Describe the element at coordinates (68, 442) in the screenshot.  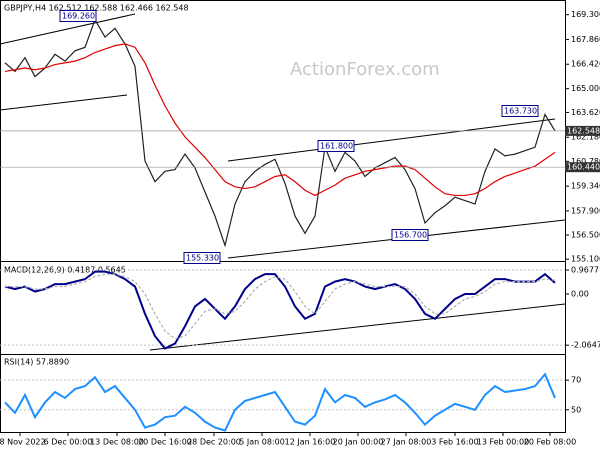
I see `x-tick-label: 6 Dec 00:00` at that location.